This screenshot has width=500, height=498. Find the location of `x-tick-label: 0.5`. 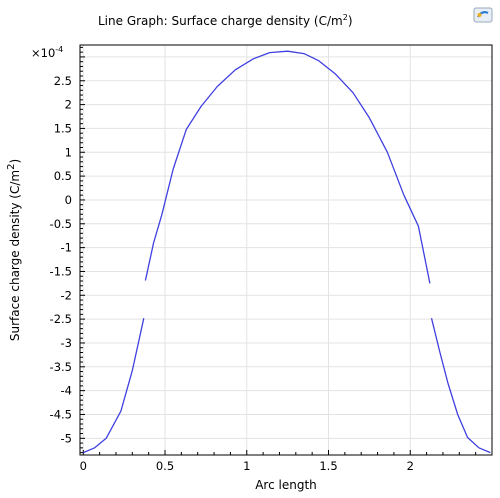

x-tick-label: 0.5 is located at coordinates (165, 466).